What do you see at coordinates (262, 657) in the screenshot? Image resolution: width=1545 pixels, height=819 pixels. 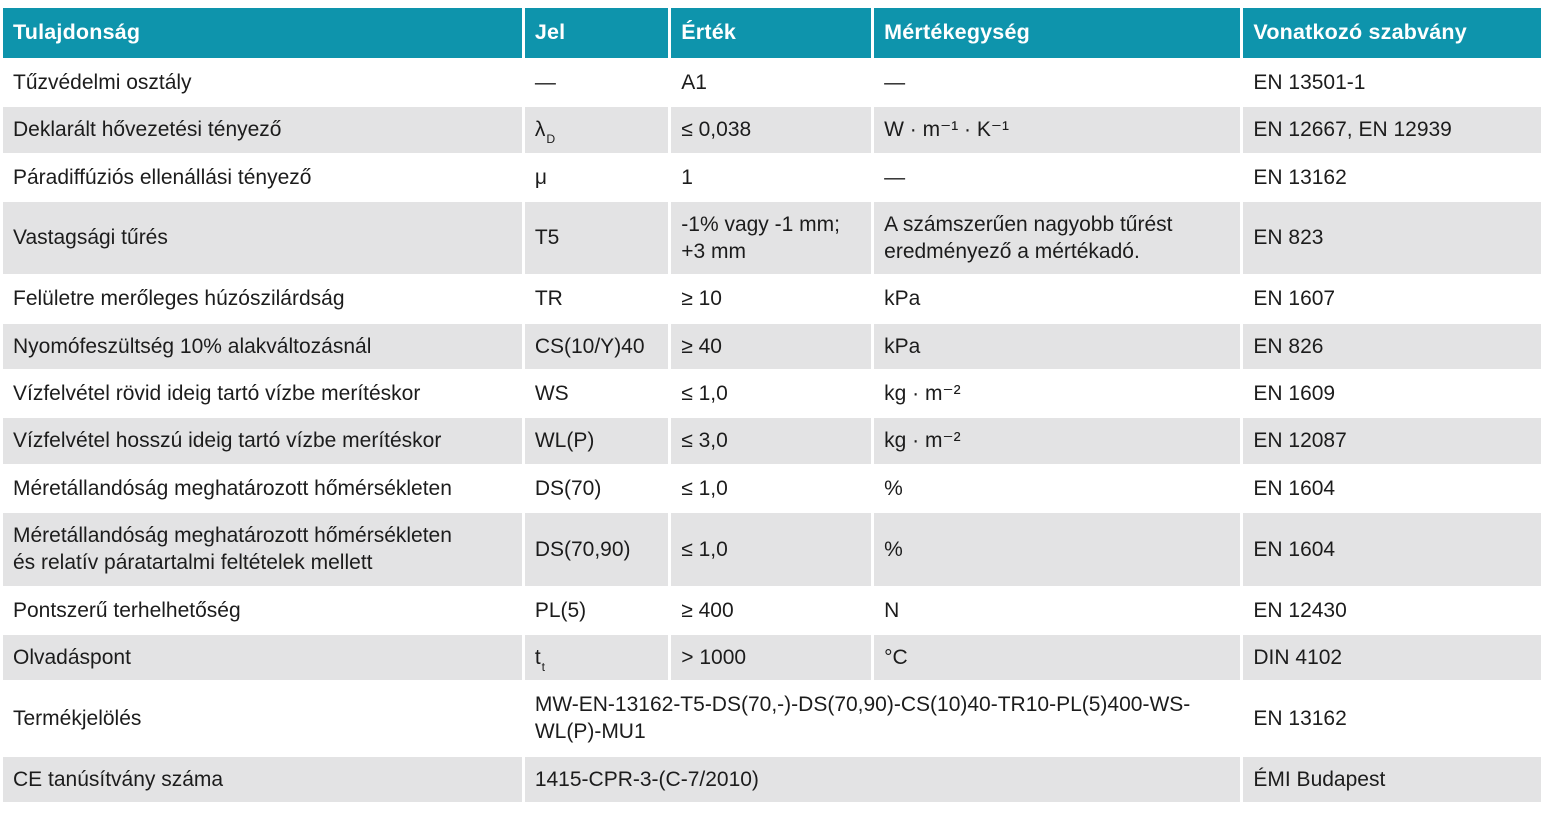 I see `cell-property: Olvadáspont` at bounding box center [262, 657].